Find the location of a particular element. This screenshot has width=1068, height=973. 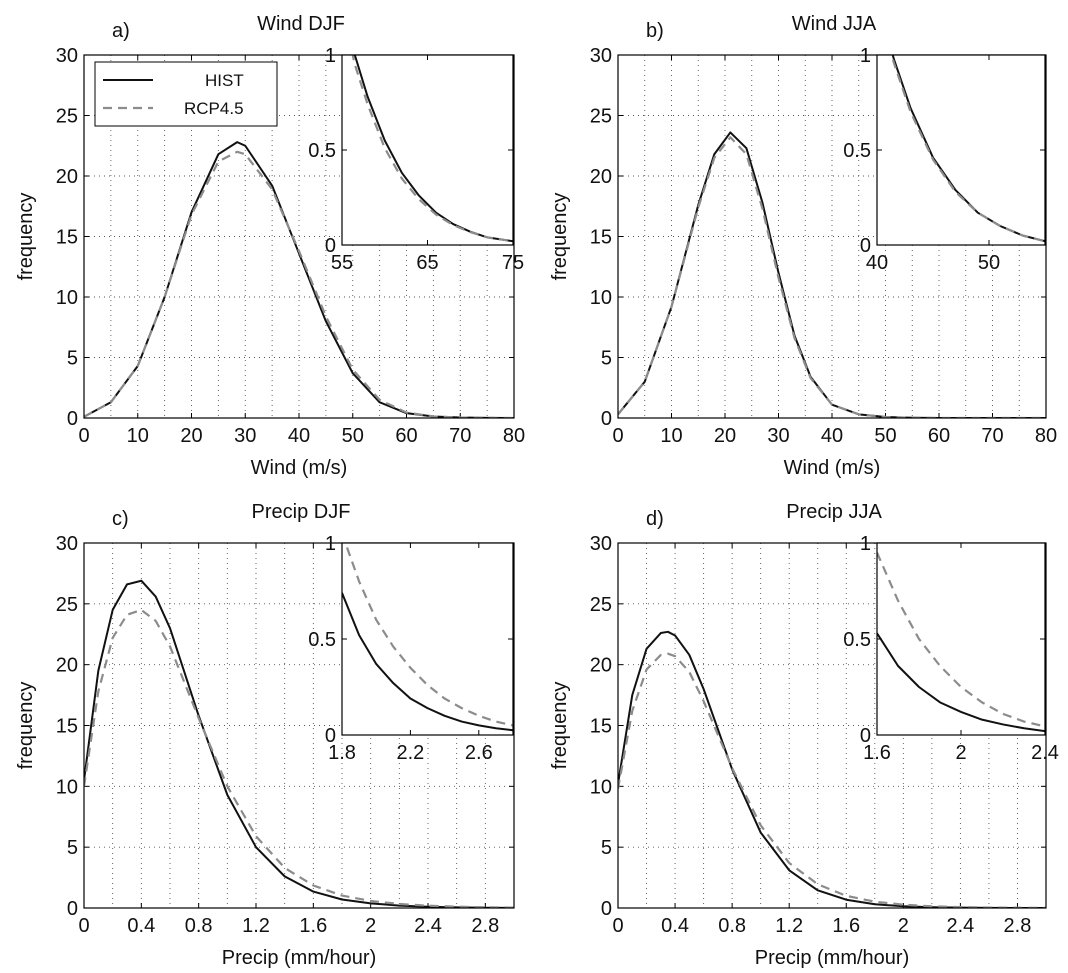

x-tick-label: 40 is located at coordinates (832, 436).